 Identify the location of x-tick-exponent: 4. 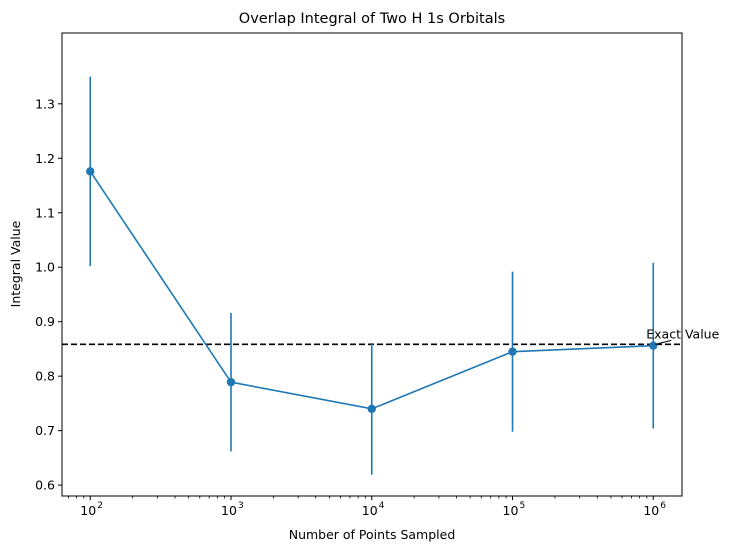
(382, 506).